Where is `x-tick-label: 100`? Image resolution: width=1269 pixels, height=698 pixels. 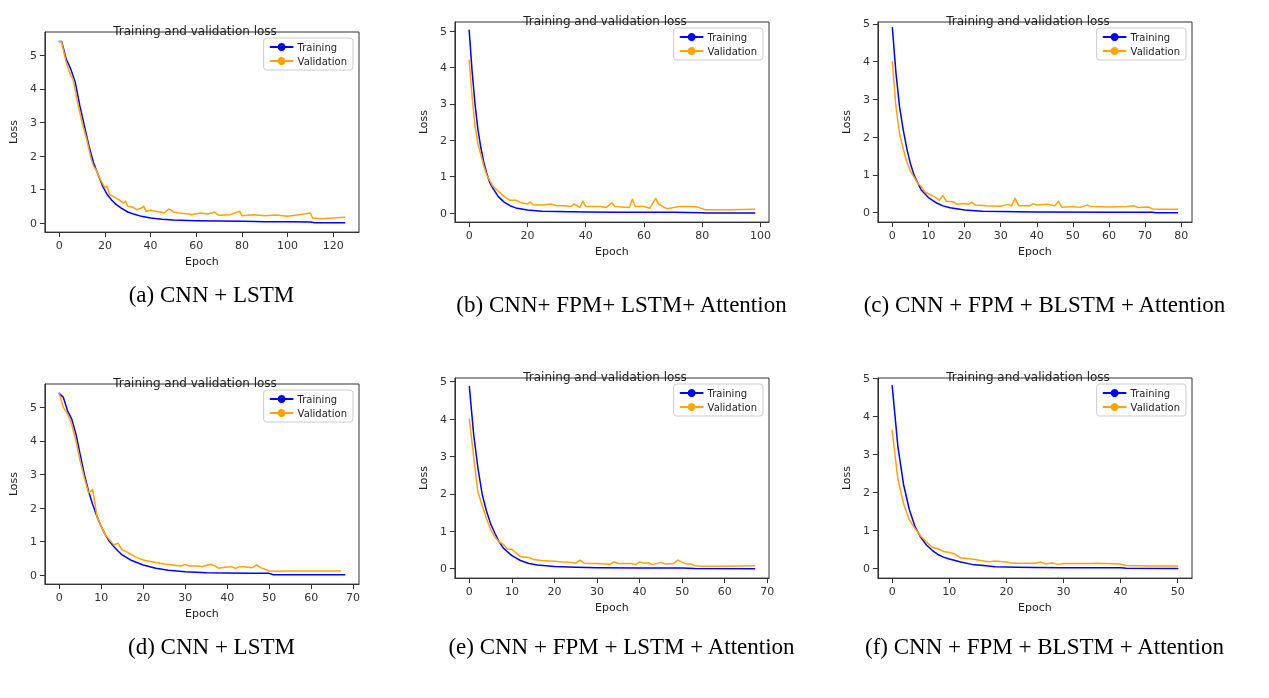
x-tick-label: 100 is located at coordinates (288, 246).